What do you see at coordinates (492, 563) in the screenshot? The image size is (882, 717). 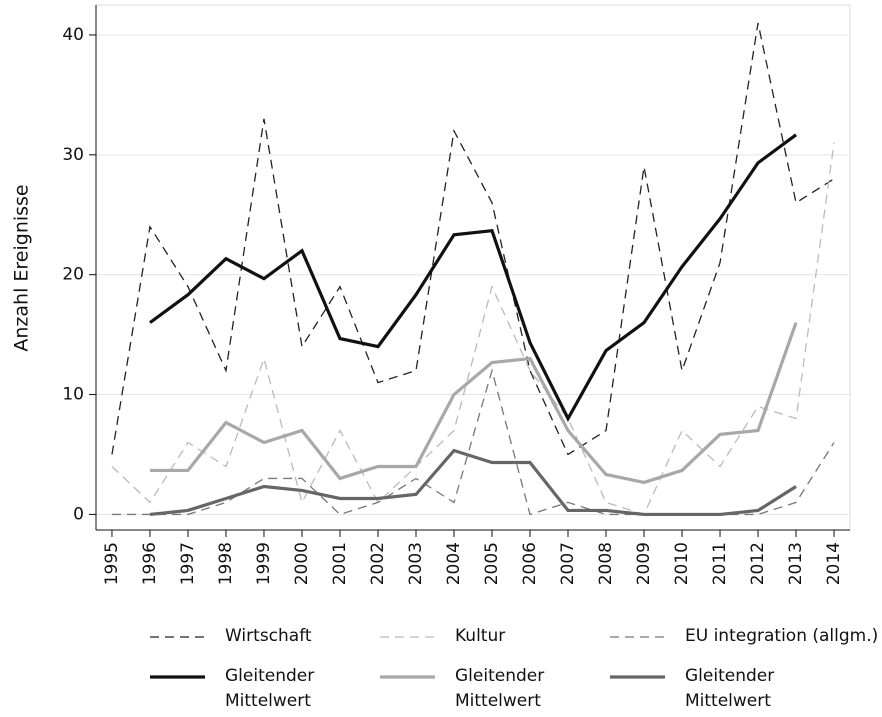 I see `x-tick-label: 2005` at bounding box center [492, 563].